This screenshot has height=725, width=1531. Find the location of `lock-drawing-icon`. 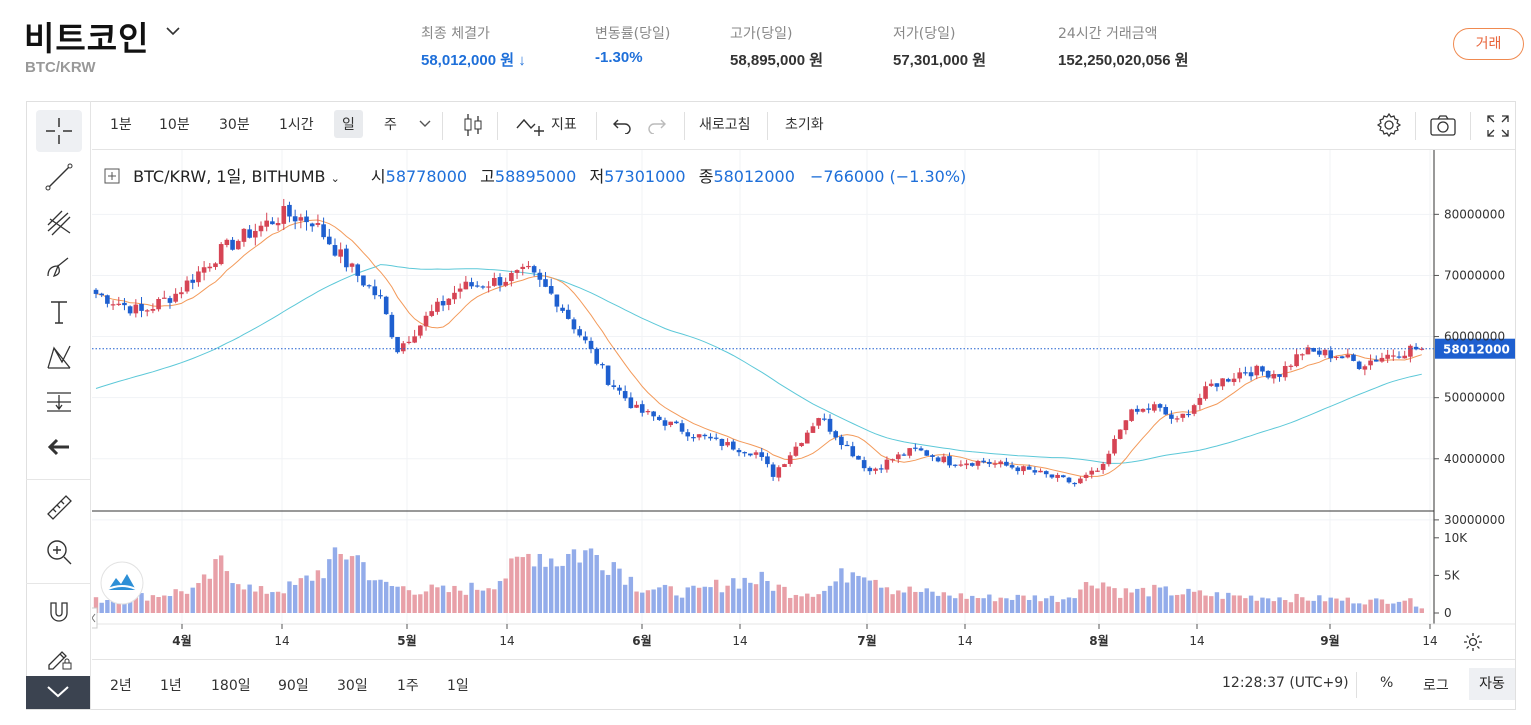

lock-drawing-icon is located at coordinates (59, 657).